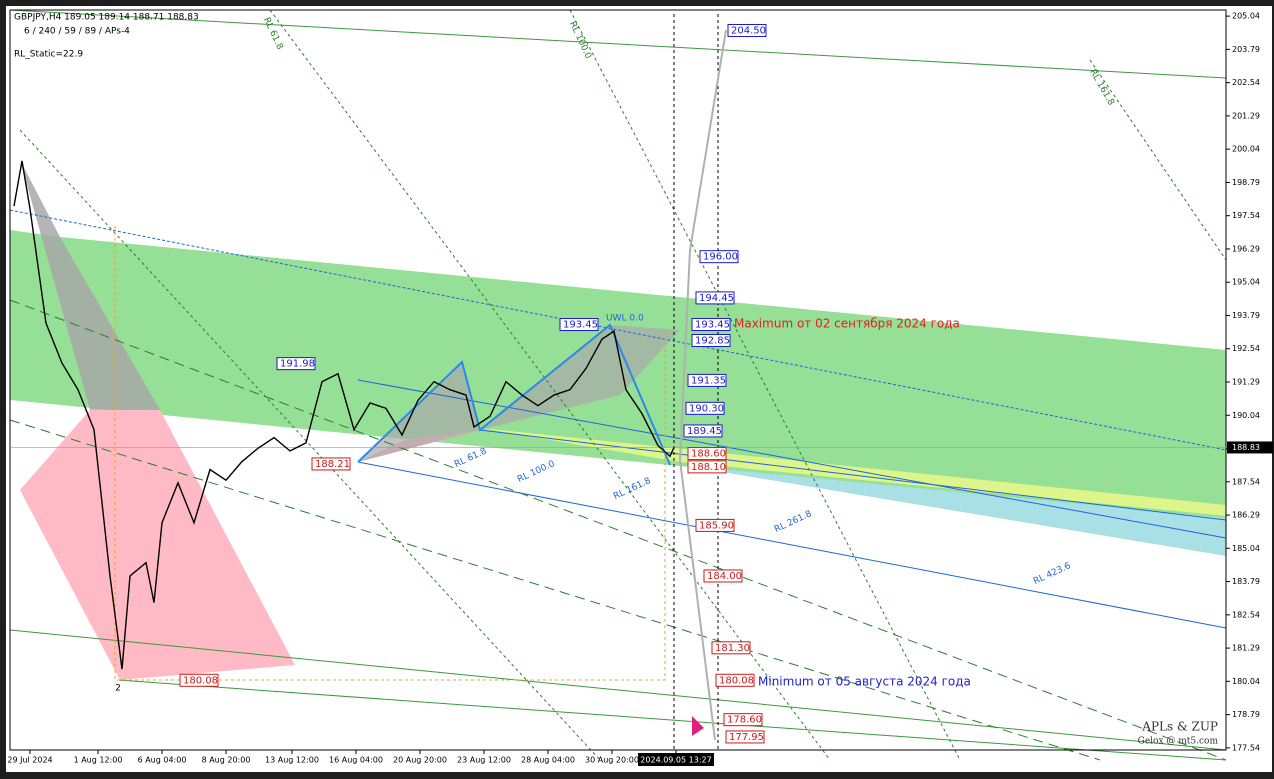  I want to click on level-label: 188.60, so click(708, 454).